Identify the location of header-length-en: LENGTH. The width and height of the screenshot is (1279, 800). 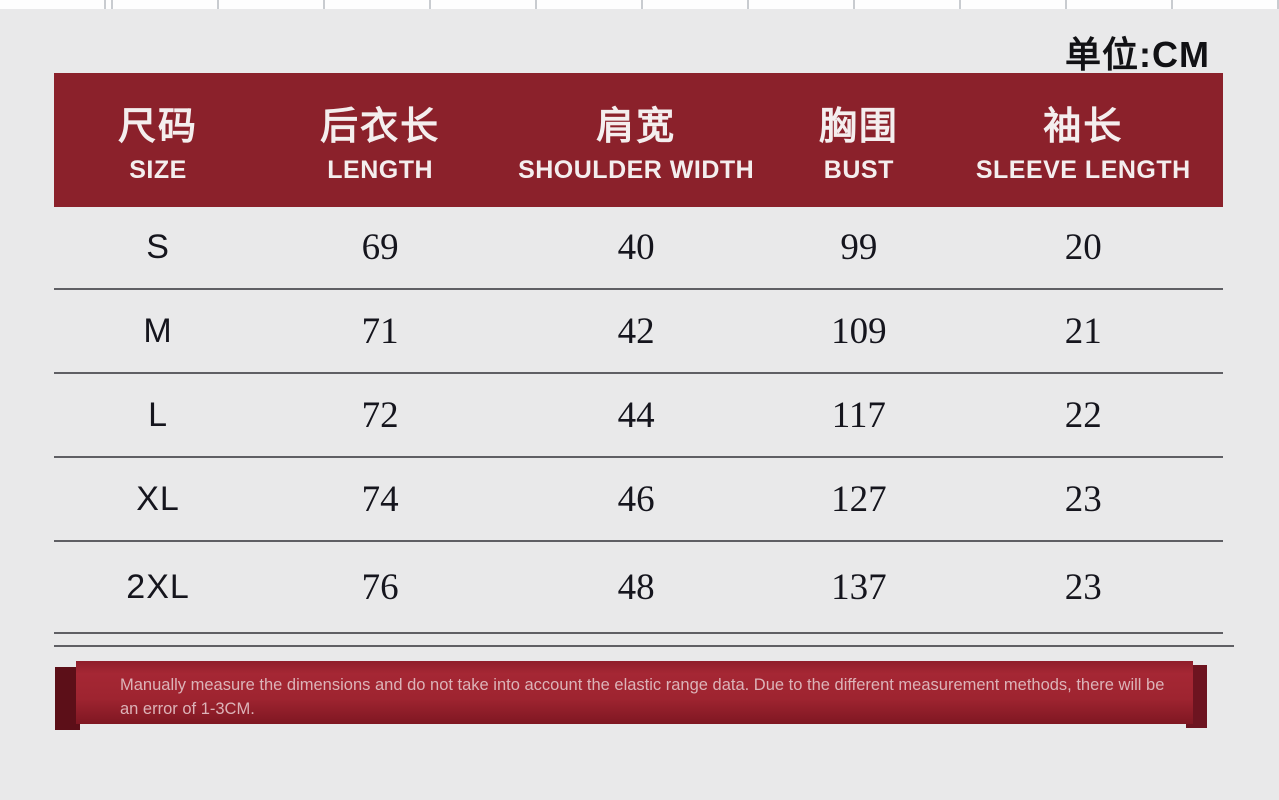
(380, 170).